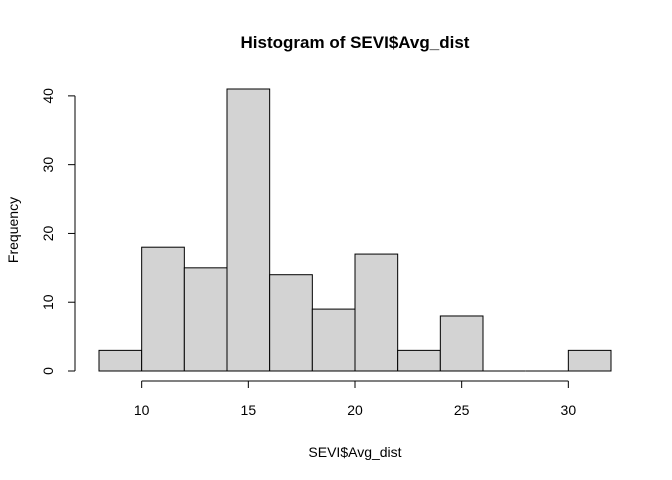 Image resolution: width=672 pixels, height=480 pixels. What do you see at coordinates (48, 96) in the screenshot?
I see `y-tick-label: 40` at bounding box center [48, 96].